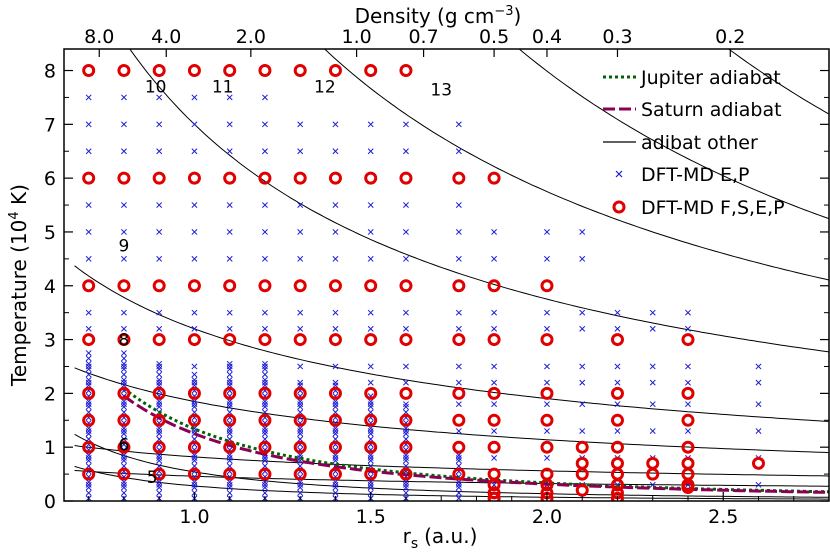 This screenshot has height=553, width=830. Describe the element at coordinates (124, 341) in the screenshot. I see `adiabat-label-8: 8` at that location.